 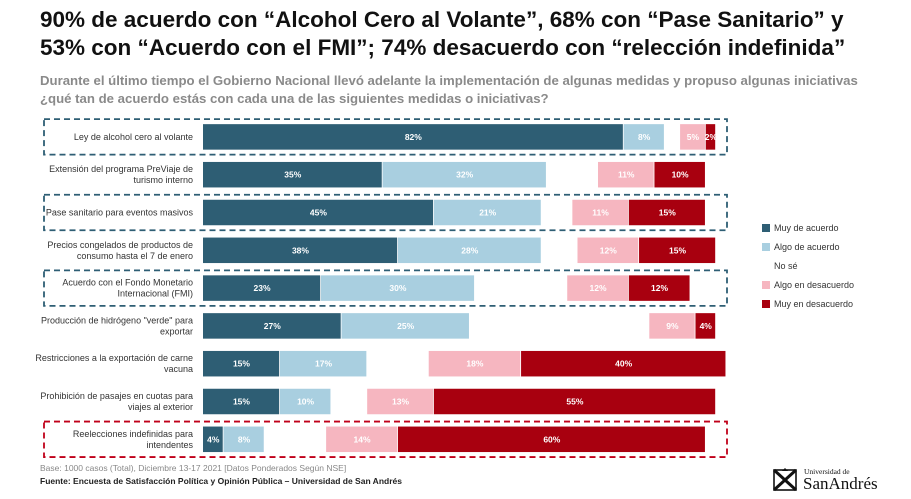 I want to click on category-label: intendentes, so click(x=169, y=445).